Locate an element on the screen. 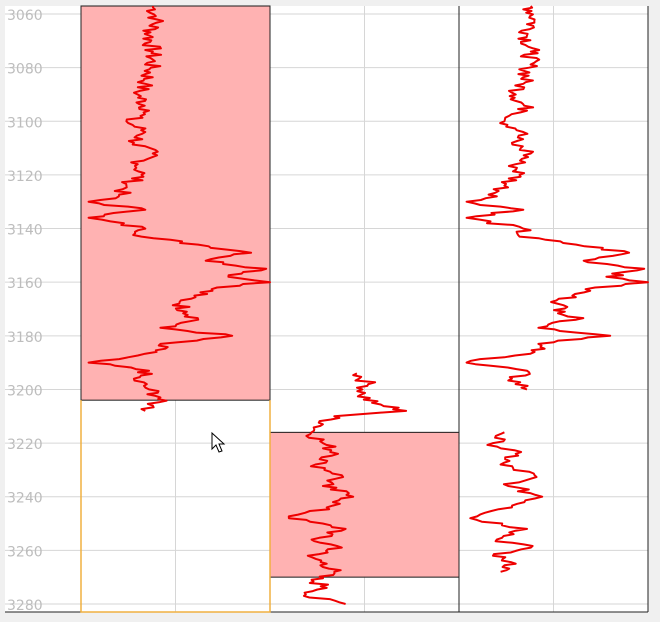 The height and width of the screenshot is (622, 660). depth-tick-label-3120: 3120 is located at coordinates (25, 177).